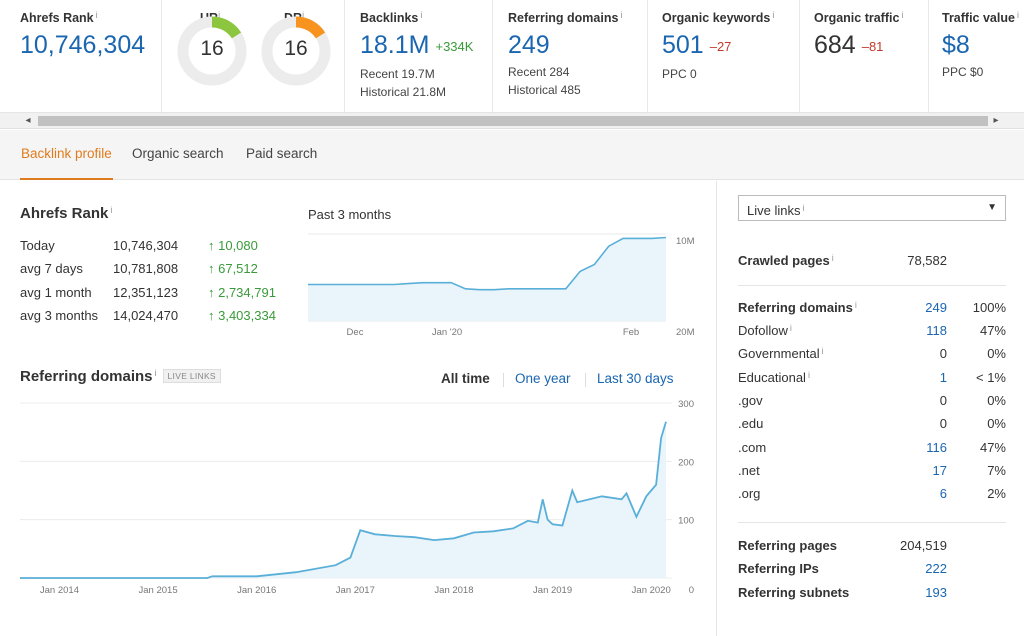  What do you see at coordinates (774, 377) in the screenshot?
I see `stat-label: Educational i` at bounding box center [774, 377].